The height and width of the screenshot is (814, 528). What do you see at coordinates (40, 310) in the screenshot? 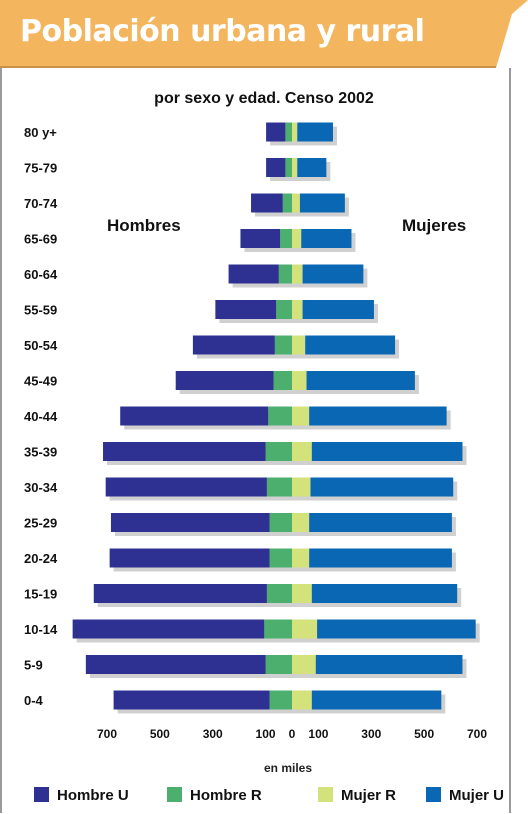
I see `age-tick-label: 55-59` at bounding box center [40, 310].